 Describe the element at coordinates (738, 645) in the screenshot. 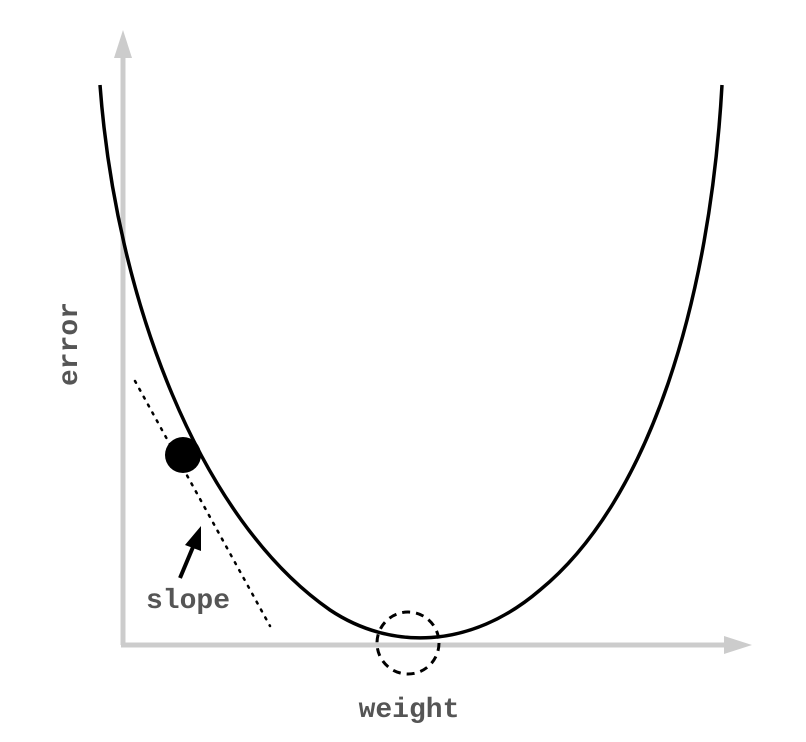

I see `x-axis-arrow` at that location.